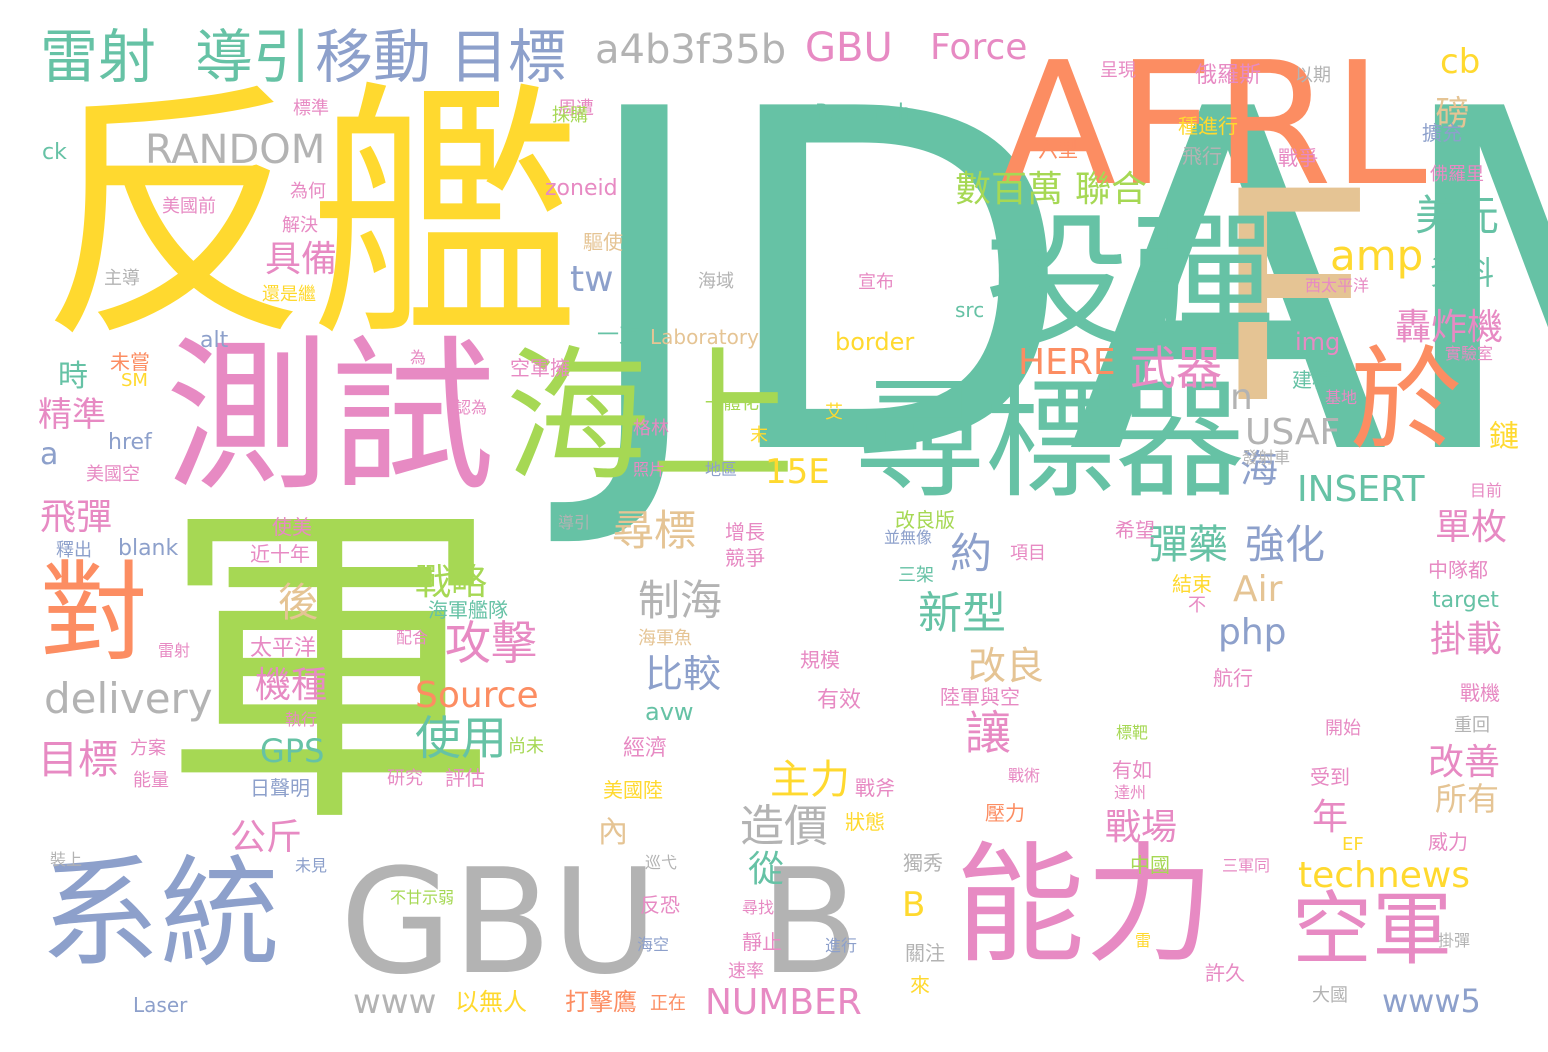 The width and height of the screenshot is (1548, 1052). I want to click on word-55ae-679a: 單枚, so click(1471, 527).